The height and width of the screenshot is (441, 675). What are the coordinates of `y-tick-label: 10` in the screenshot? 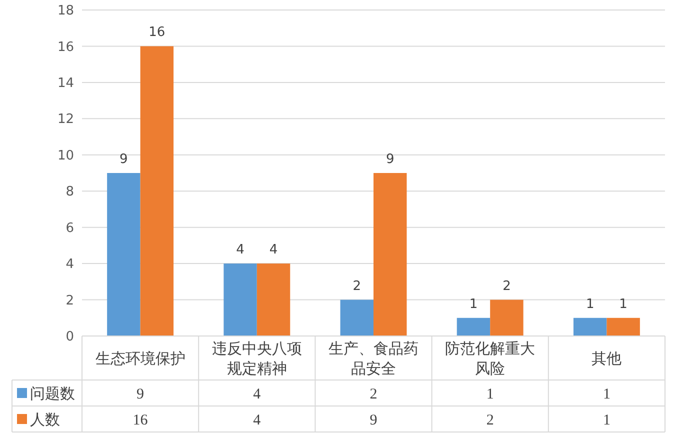 It's located at (65, 156).